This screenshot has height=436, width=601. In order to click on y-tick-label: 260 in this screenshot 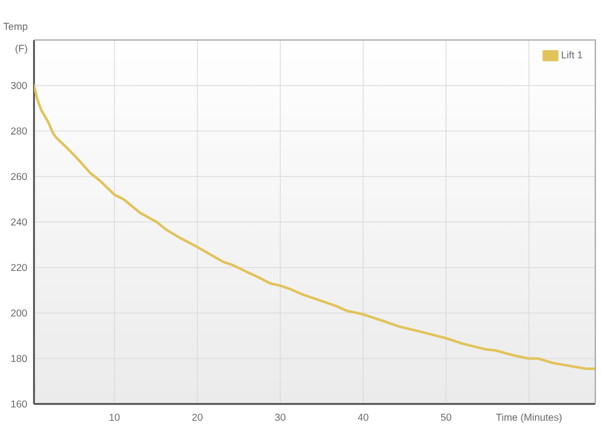, I will do `click(19, 176)`.